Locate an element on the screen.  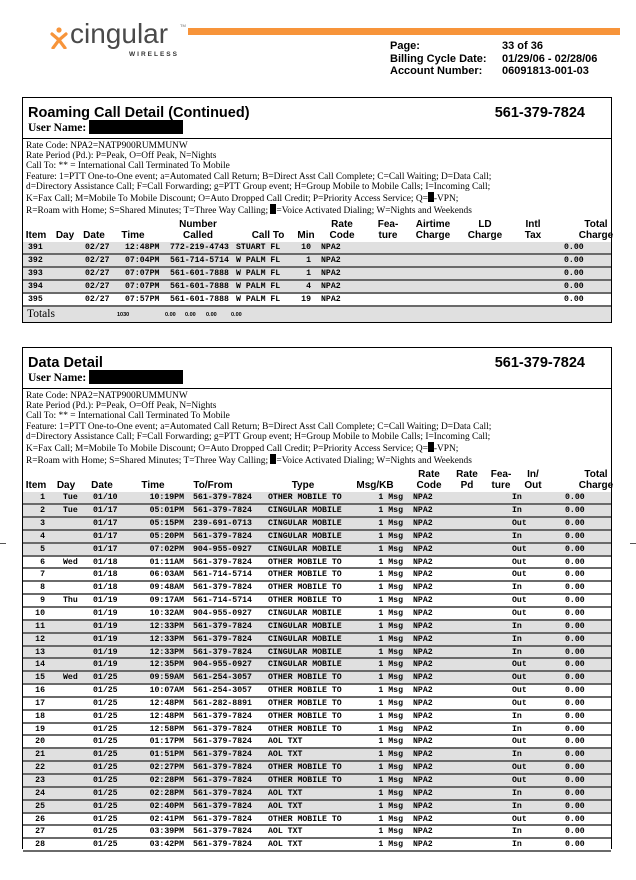
legend-text: Rate Code: NPA2=NATP900RUMMUNW is located at coordinates (107, 146).